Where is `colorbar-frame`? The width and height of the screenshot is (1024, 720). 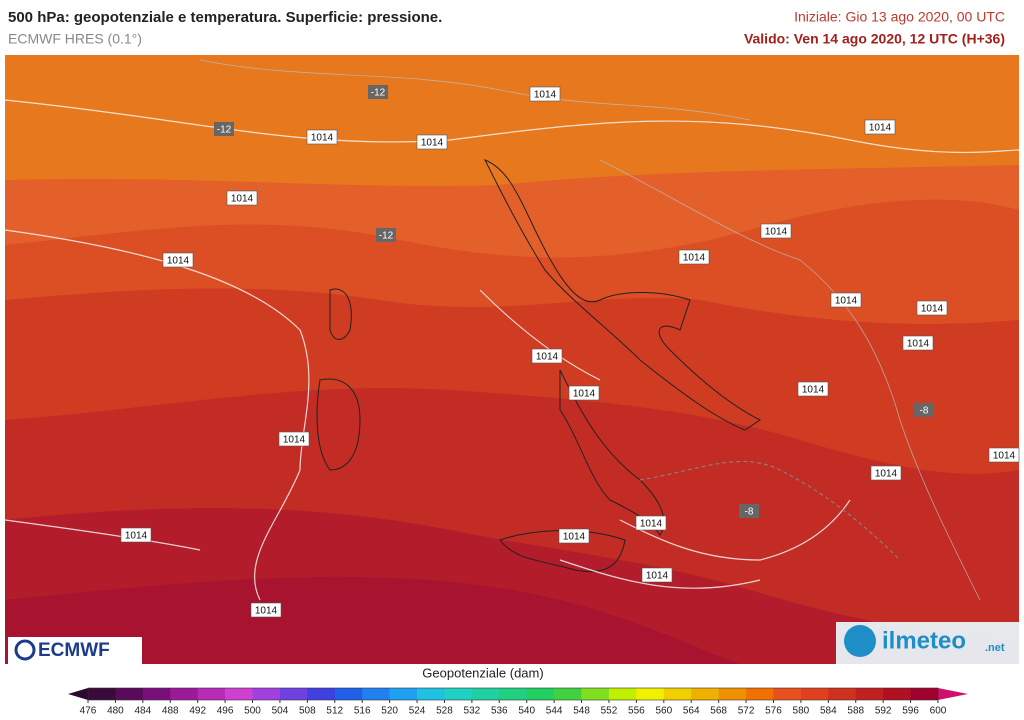
colorbar-frame is located at coordinates (513, 694).